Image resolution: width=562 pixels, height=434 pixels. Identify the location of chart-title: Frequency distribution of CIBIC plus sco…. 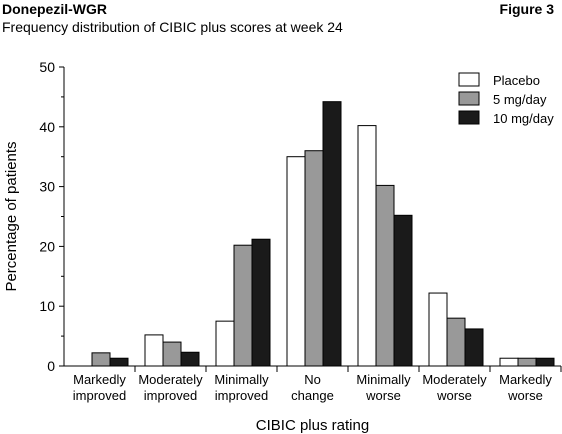
(172, 27).